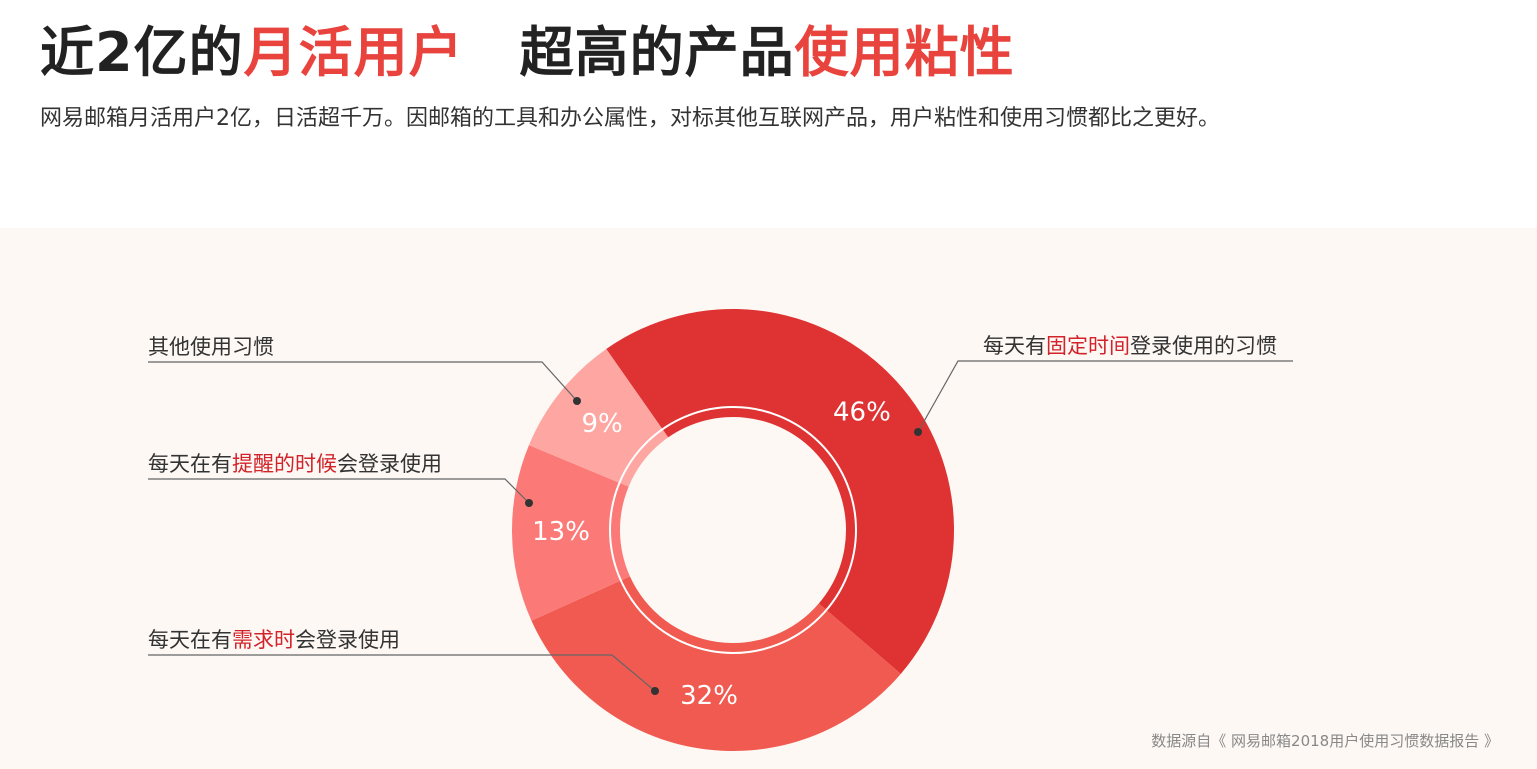 The image size is (1537, 769). I want to click on title-highlight-1: 月活用户, so click(353, 52).